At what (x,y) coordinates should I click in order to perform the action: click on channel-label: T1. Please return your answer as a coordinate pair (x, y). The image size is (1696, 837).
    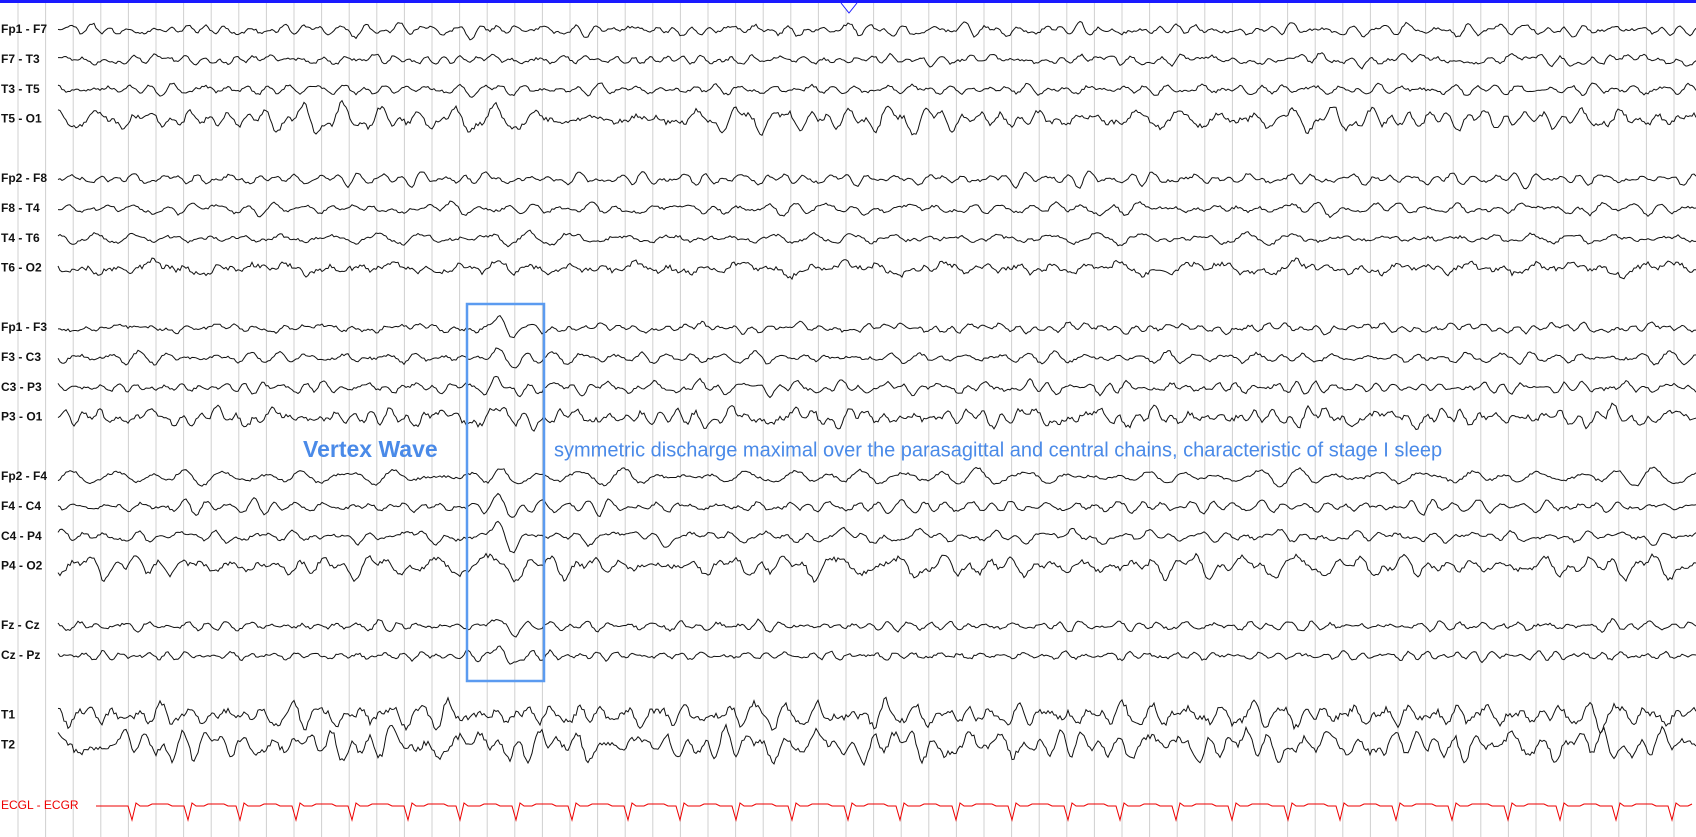
    Looking at the image, I should click on (8, 715).